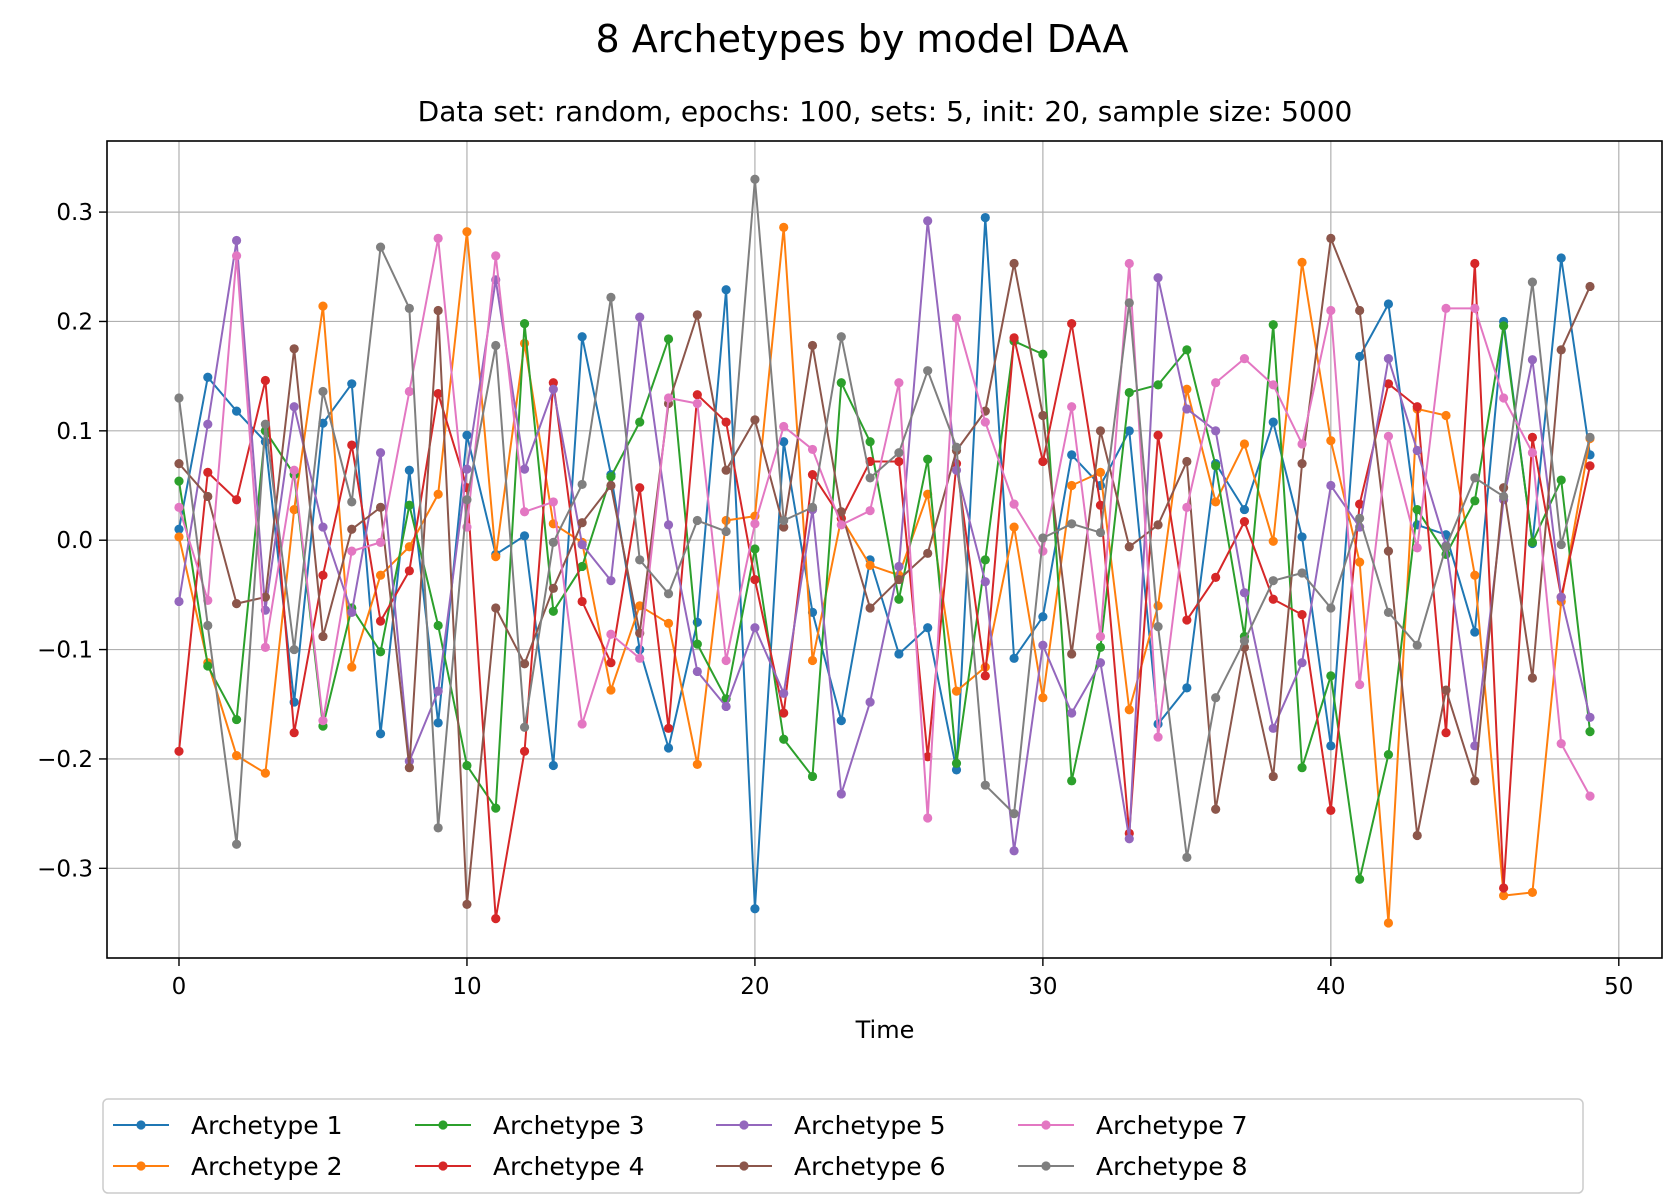  What do you see at coordinates (843, 1146) in the screenshot?
I see `legend-box` at bounding box center [843, 1146].